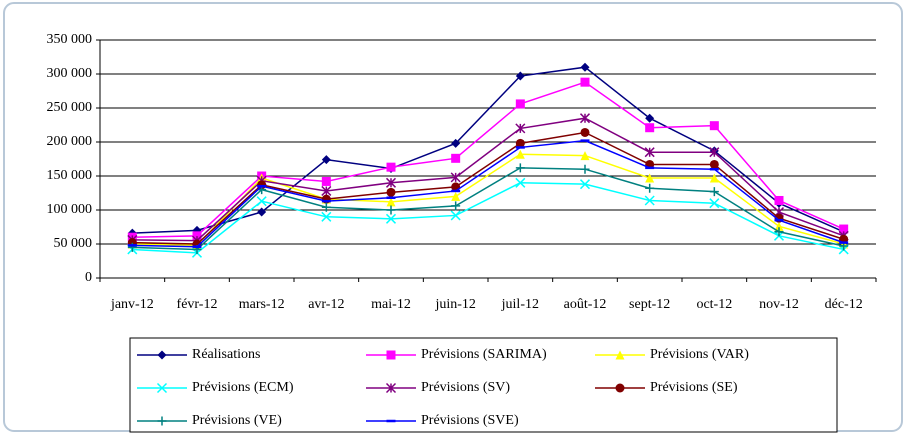  I want to click on y-tick-label: 250 000, so click(70, 107).